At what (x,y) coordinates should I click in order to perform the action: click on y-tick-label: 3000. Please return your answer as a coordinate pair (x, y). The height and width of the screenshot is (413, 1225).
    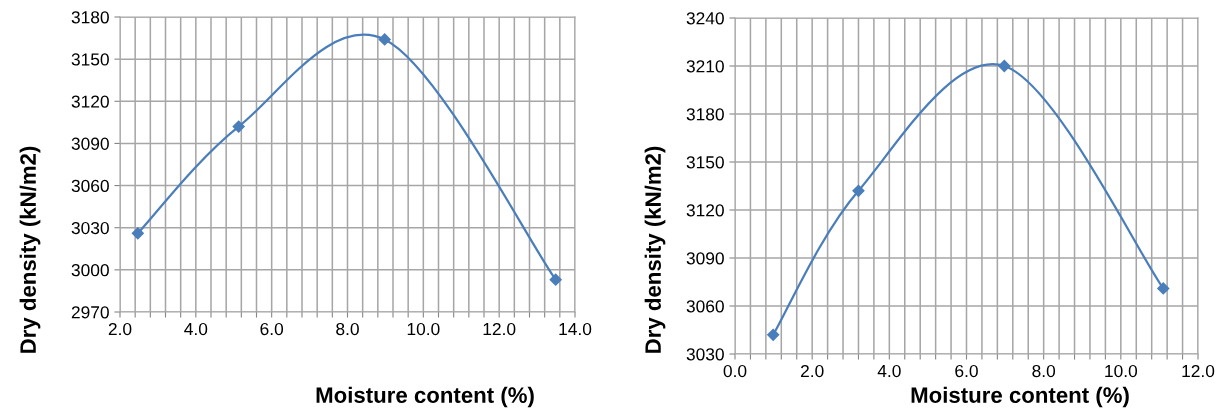
    Looking at the image, I should click on (90, 270).